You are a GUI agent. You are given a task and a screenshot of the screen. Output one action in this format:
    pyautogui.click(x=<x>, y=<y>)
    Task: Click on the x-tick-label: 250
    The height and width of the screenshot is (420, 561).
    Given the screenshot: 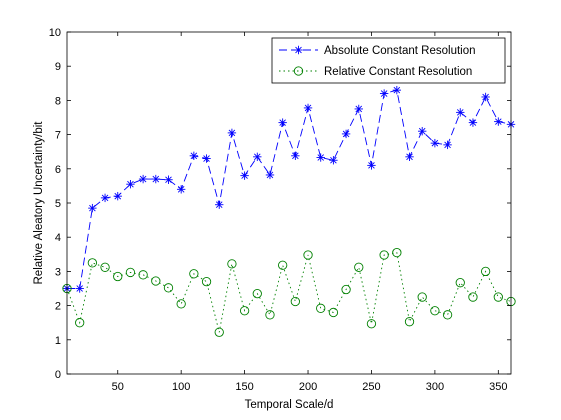 What is the action you would take?
    pyautogui.click(x=371, y=387)
    